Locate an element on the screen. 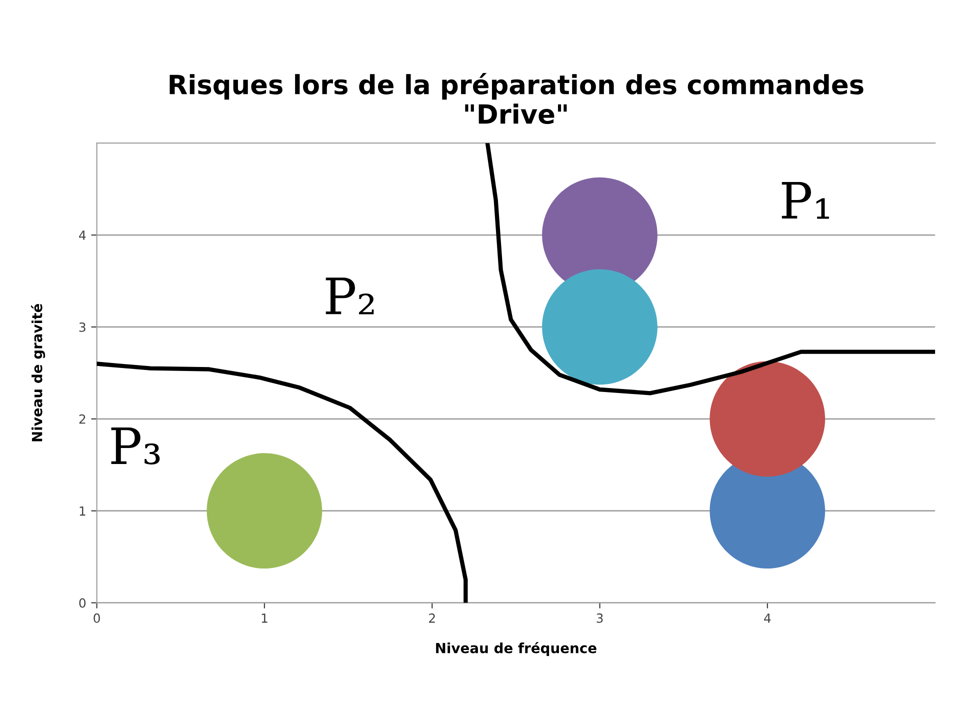 This screenshot has width=968, height=705. annotation: P₂ is located at coordinates (350, 296).